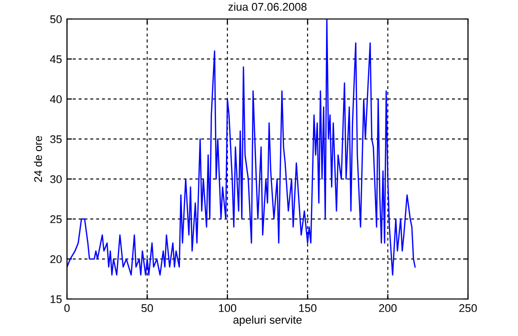  What do you see at coordinates (468, 308) in the screenshot?
I see `x-tick-label: 250` at bounding box center [468, 308].